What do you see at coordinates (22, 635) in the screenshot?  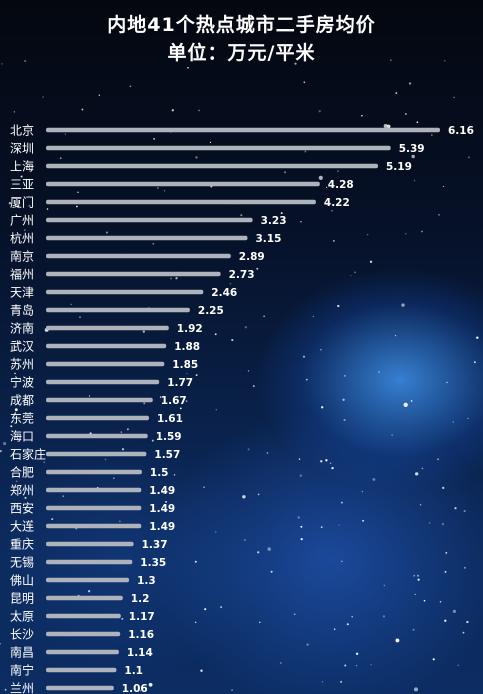 I see `category-label: 长沙` at bounding box center [22, 635].